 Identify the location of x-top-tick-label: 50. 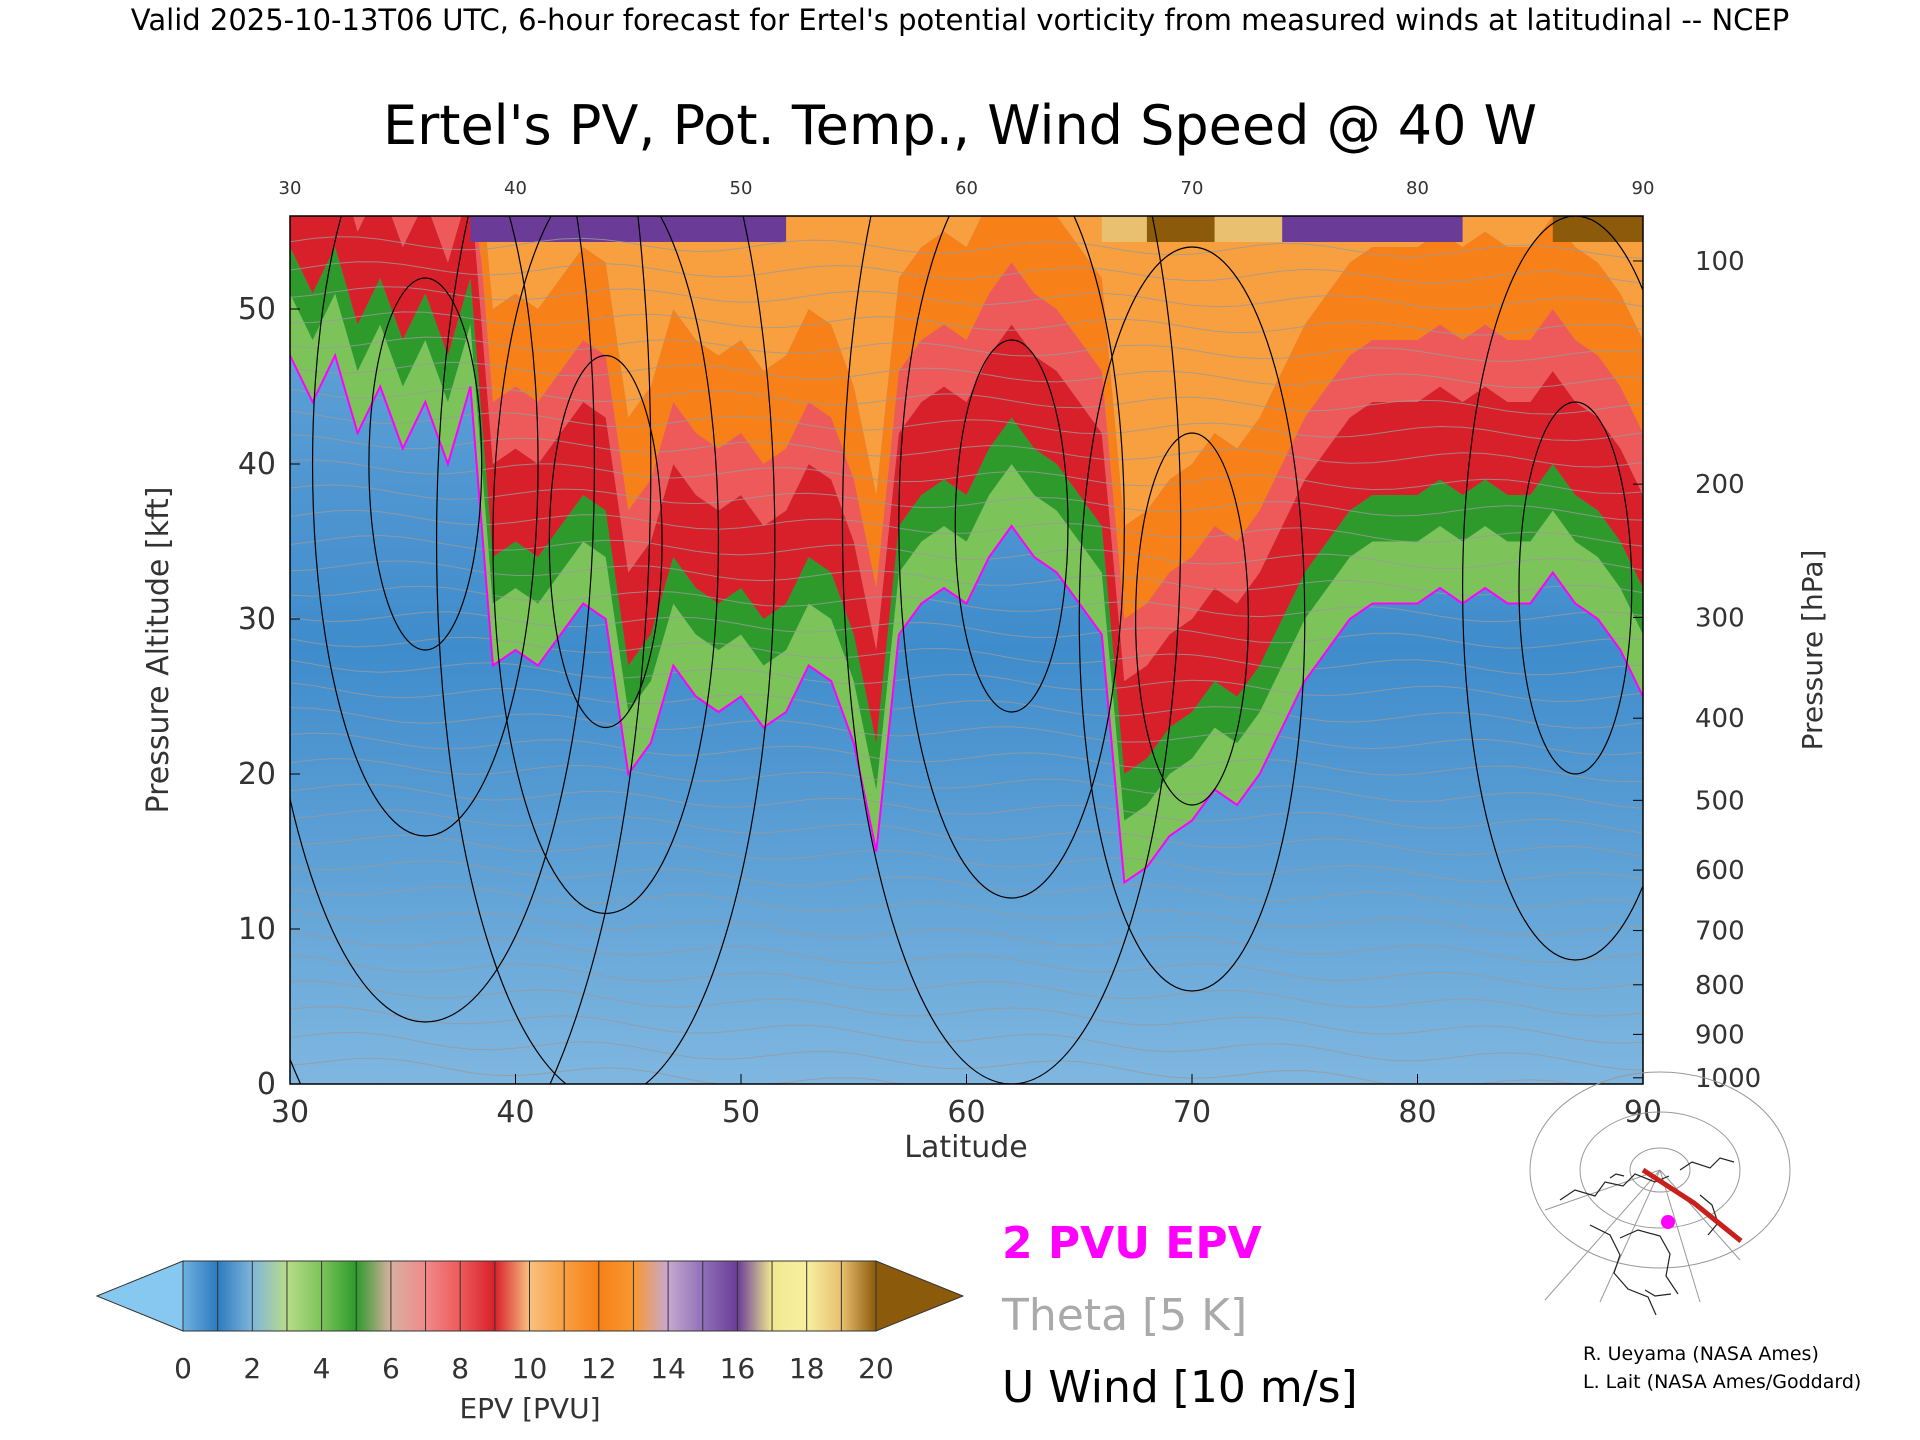
(741, 188).